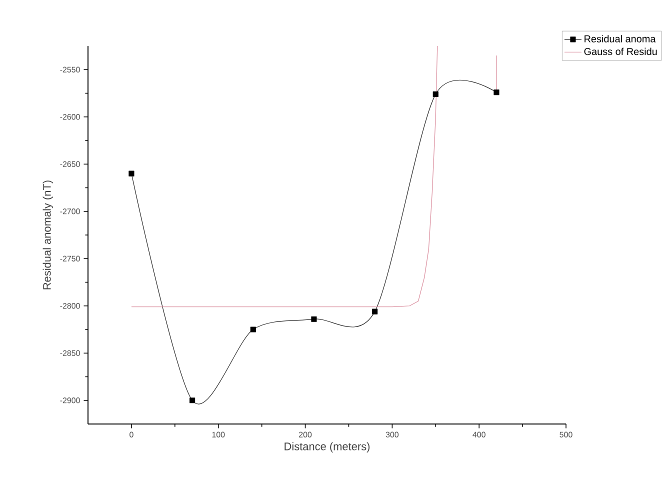  I want to click on y-axis-title: Residual anomaly (nT), so click(47, 235).